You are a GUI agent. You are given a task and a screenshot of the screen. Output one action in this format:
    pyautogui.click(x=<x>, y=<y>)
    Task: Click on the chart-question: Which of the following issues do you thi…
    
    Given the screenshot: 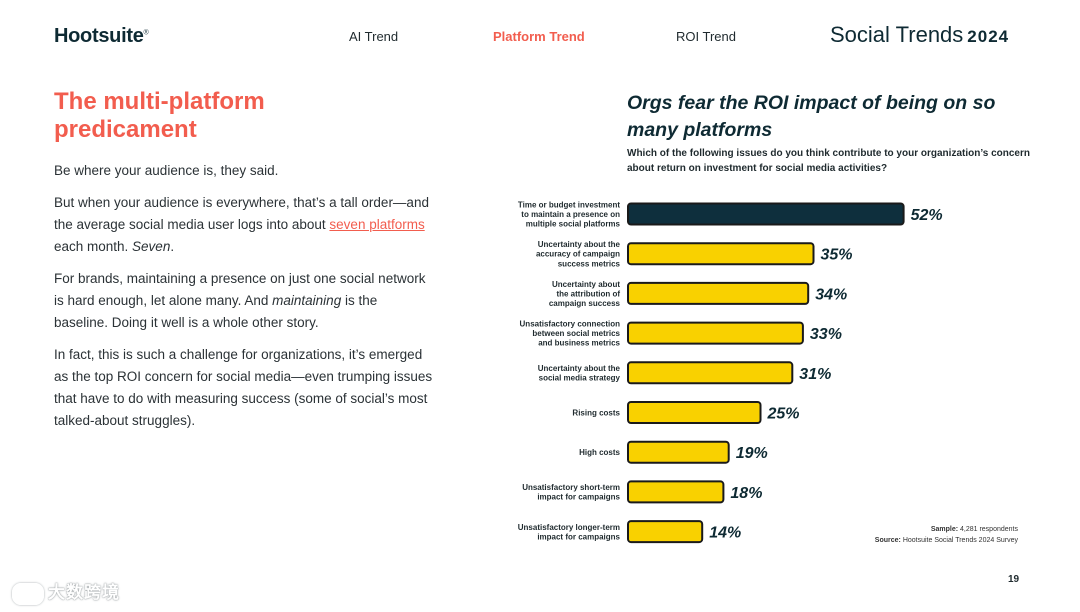 What is the action you would take?
    pyautogui.click(x=828, y=161)
    